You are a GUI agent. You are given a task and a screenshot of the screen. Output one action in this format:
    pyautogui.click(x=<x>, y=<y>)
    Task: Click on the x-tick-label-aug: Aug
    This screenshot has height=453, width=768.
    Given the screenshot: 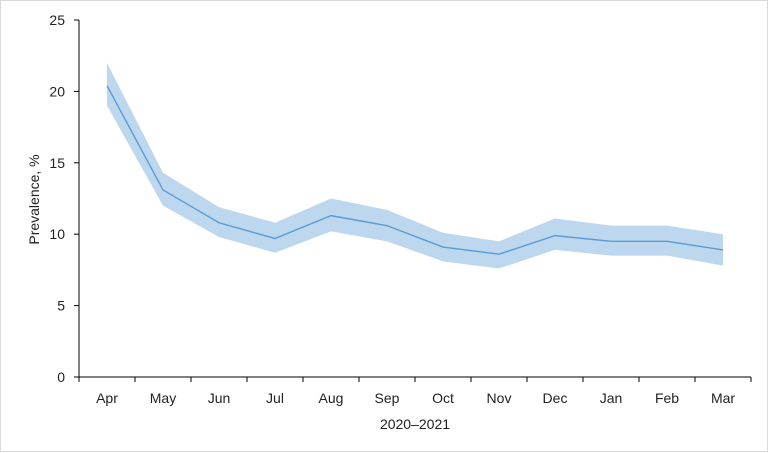 What is the action you would take?
    pyautogui.click(x=331, y=398)
    